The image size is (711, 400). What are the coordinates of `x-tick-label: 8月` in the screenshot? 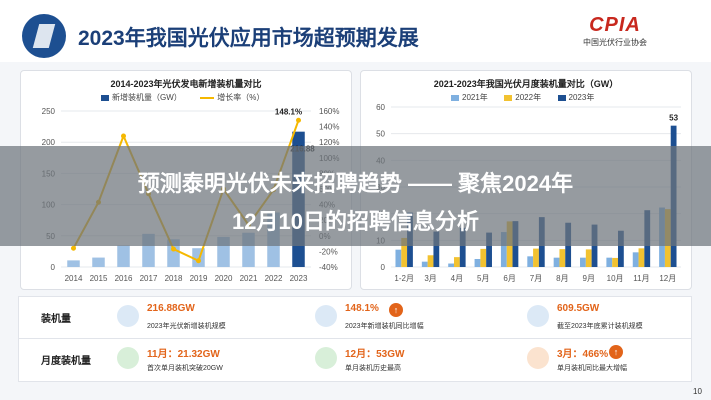 It's located at (562, 278).